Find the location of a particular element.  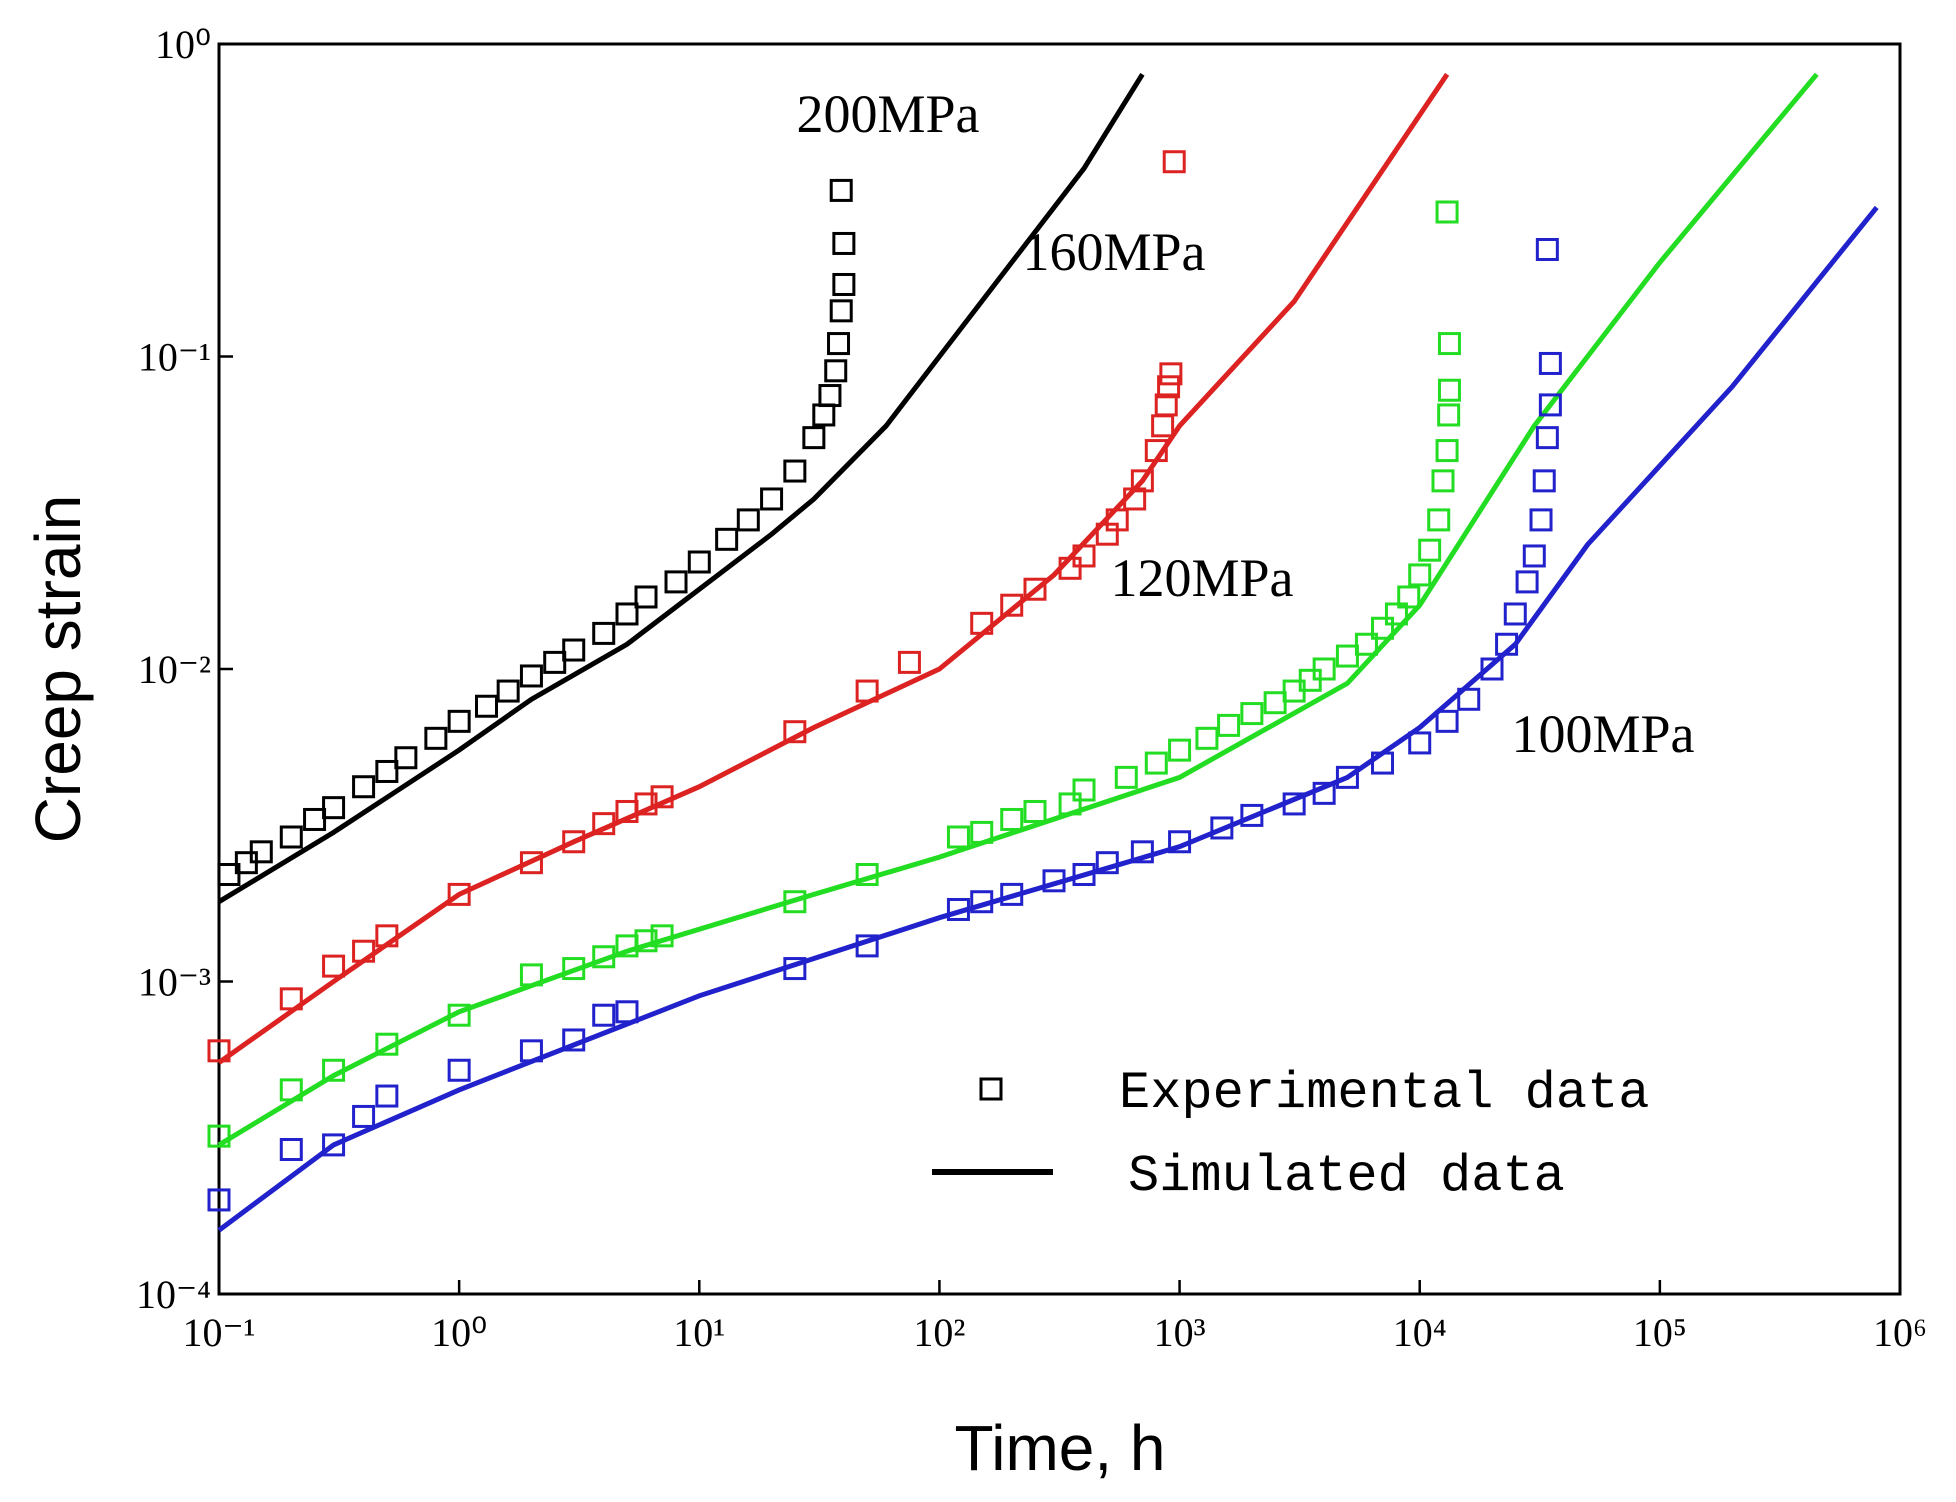

y-tick-label: 10⁻² is located at coordinates (174, 669).